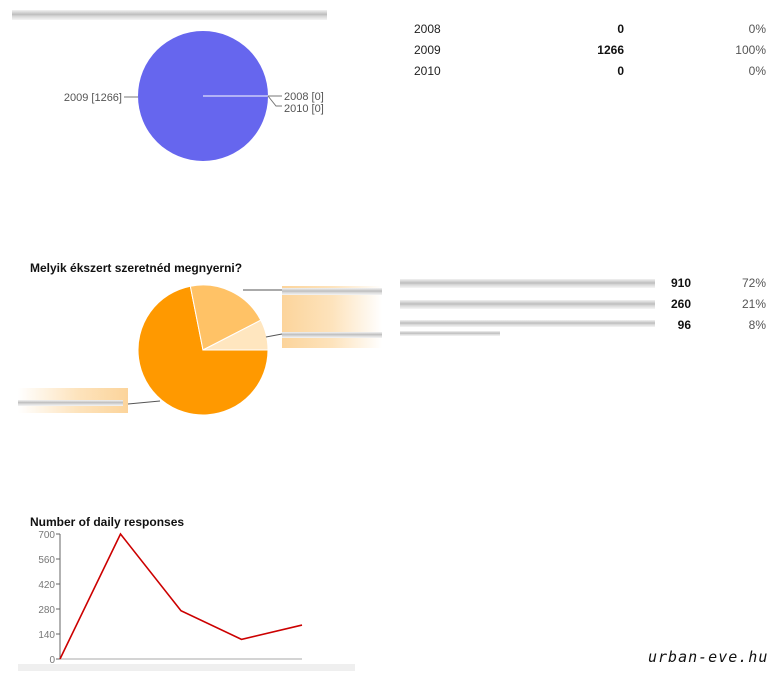 The image size is (779, 680). Describe the element at coordinates (136, 268) in the screenshot. I see `chart2-title: Melyik ékszert szeretnéd megnyerni?` at that location.